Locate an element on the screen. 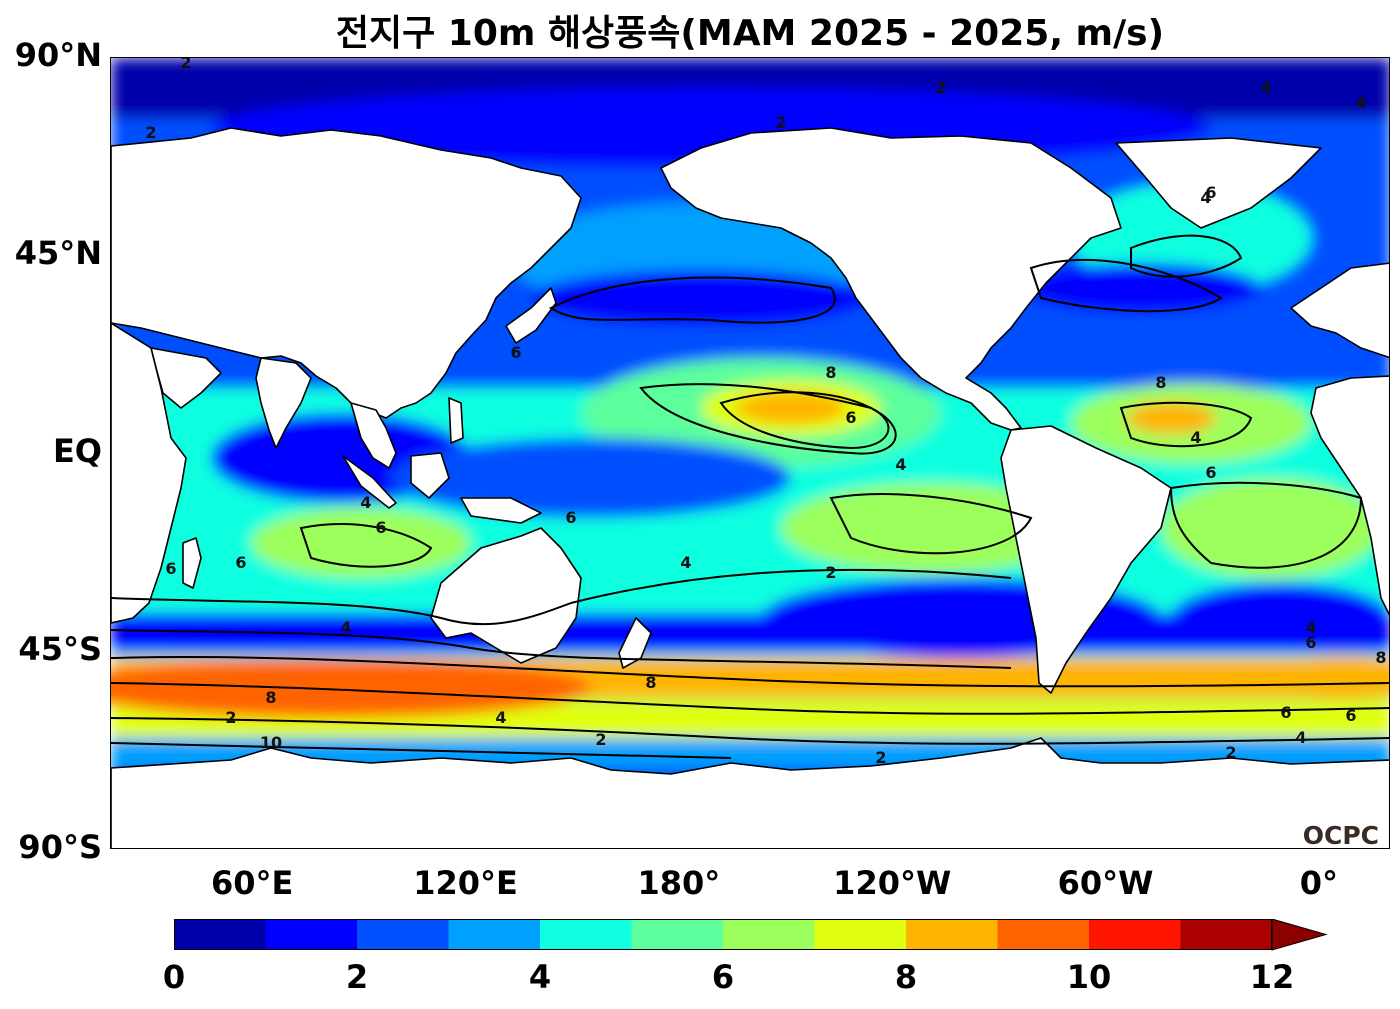 This screenshot has width=1400, height=1009. longitude-tick-label: 60°W is located at coordinates (1105, 883).